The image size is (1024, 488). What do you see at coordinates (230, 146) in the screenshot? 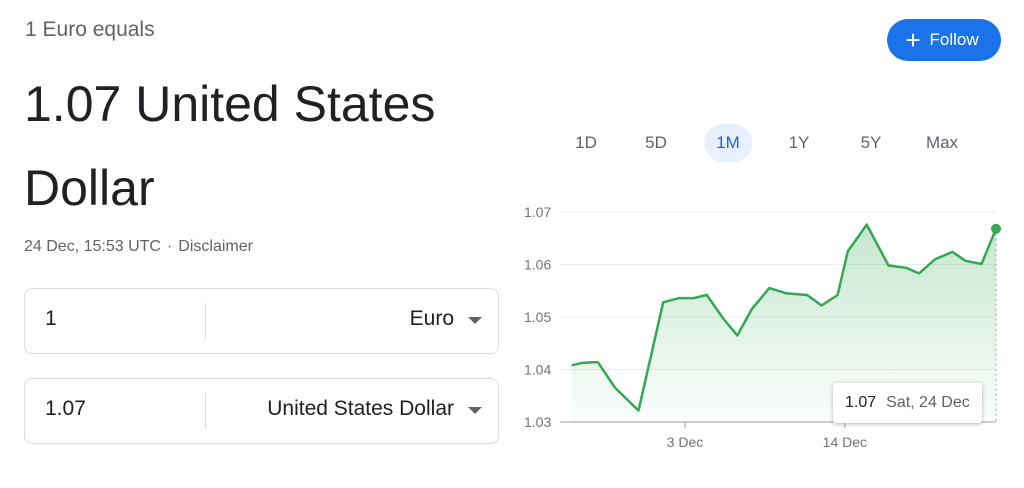
I see `conversion-result: 1.07 United States Dollar` at bounding box center [230, 146].